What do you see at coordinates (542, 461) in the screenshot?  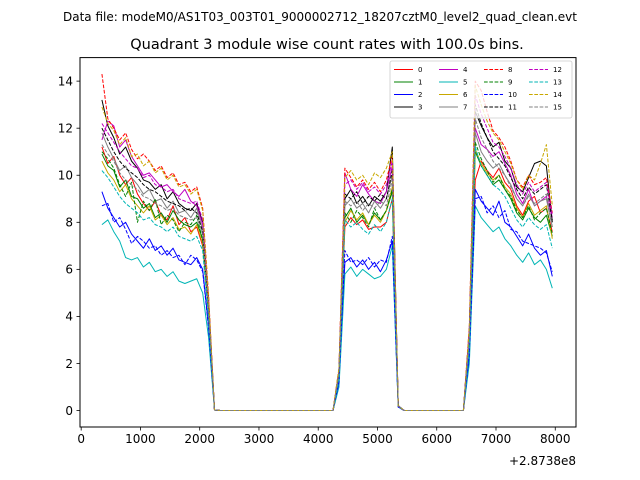 I see `x-axis-offset-label: +2.8738e8` at bounding box center [542, 461].